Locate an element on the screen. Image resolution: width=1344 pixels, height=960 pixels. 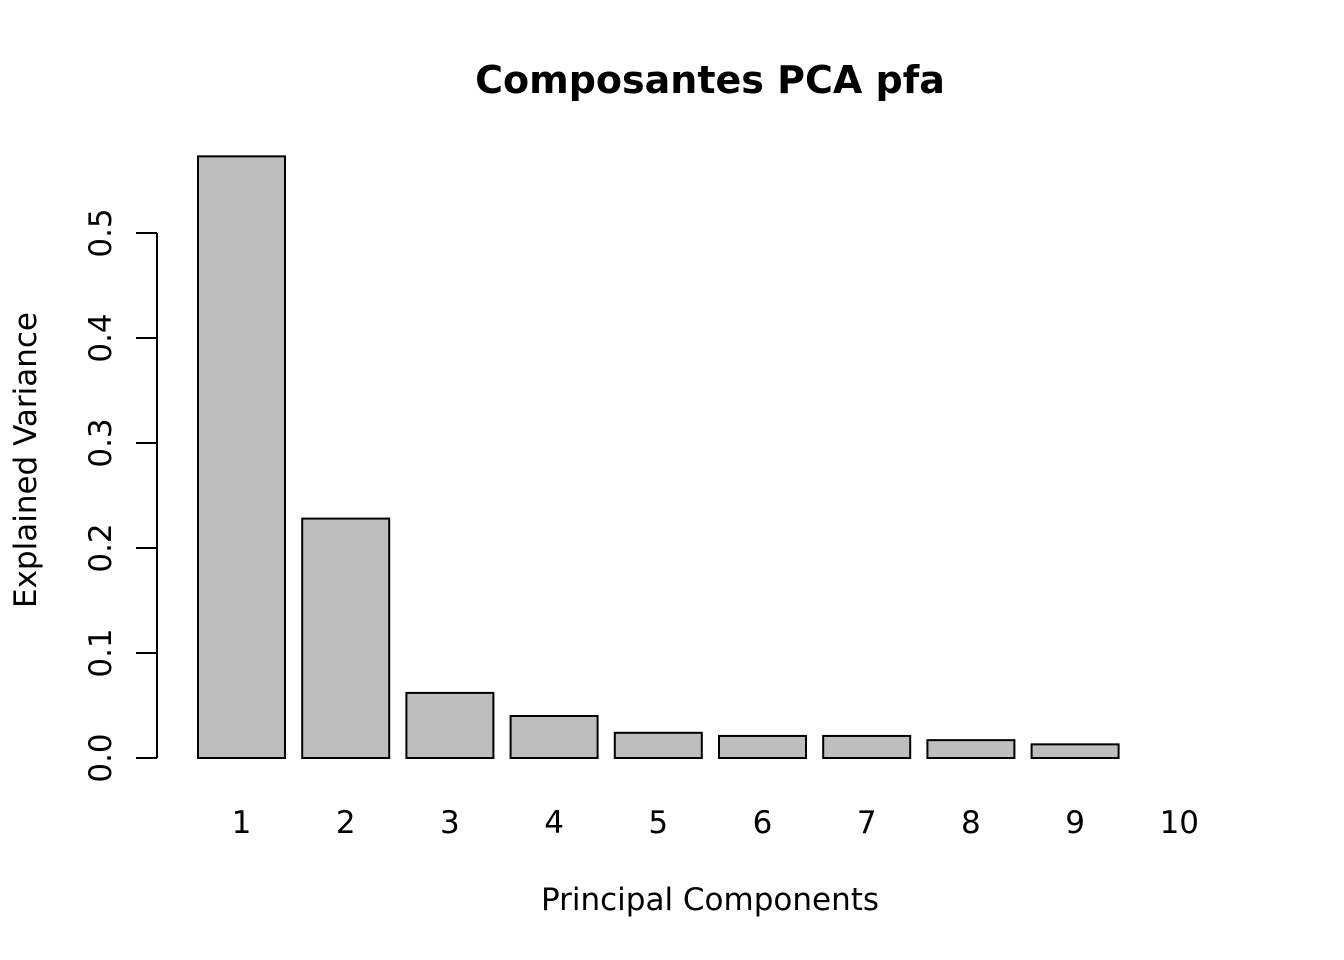
y-tick-label: 0.1 is located at coordinates (101, 652).